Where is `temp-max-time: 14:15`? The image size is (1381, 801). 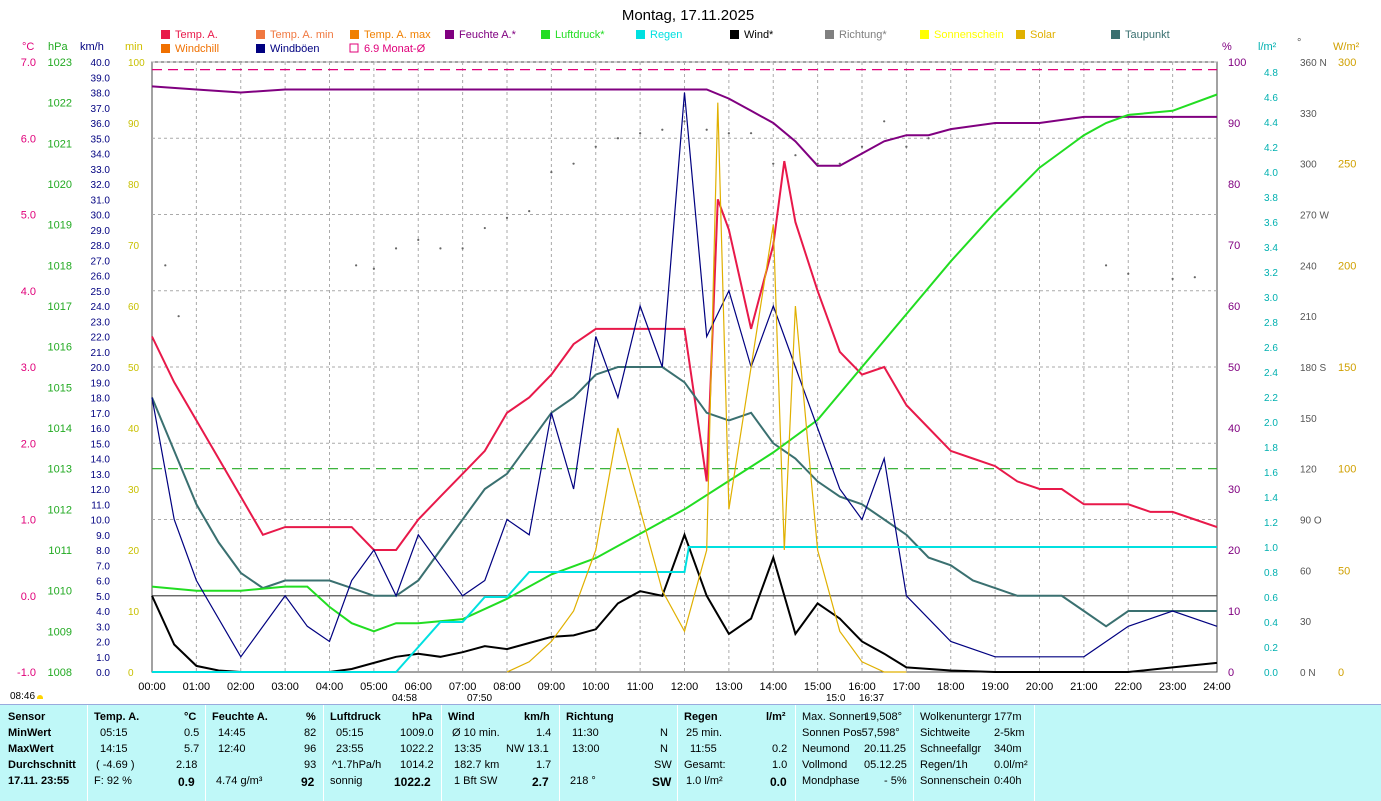 temp-max-time: 14:15 is located at coordinates (114, 749).